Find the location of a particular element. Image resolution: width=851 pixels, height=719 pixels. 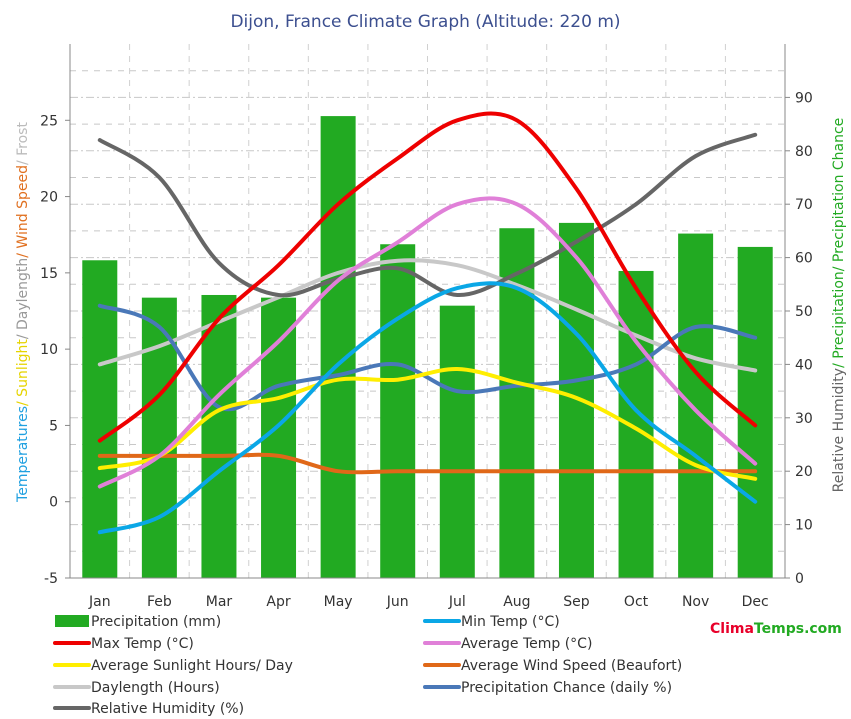

y-right-tick-label: 90 is located at coordinates (804, 98).